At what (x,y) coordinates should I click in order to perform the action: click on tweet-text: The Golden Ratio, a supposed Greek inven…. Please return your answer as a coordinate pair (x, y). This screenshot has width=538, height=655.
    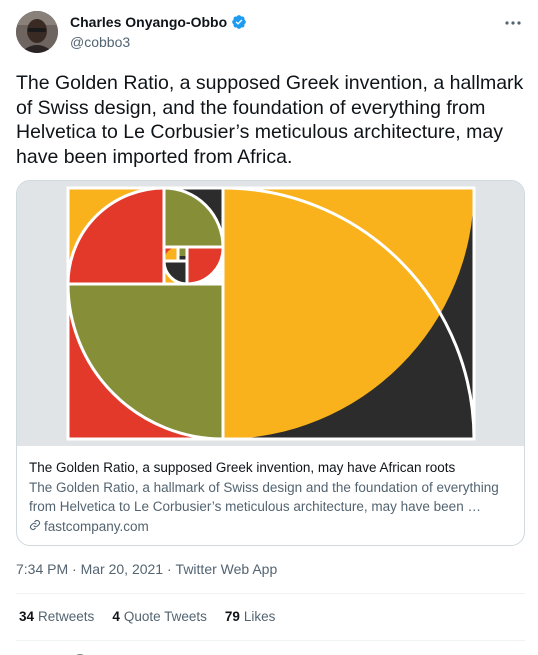
    Looking at the image, I should click on (270, 120).